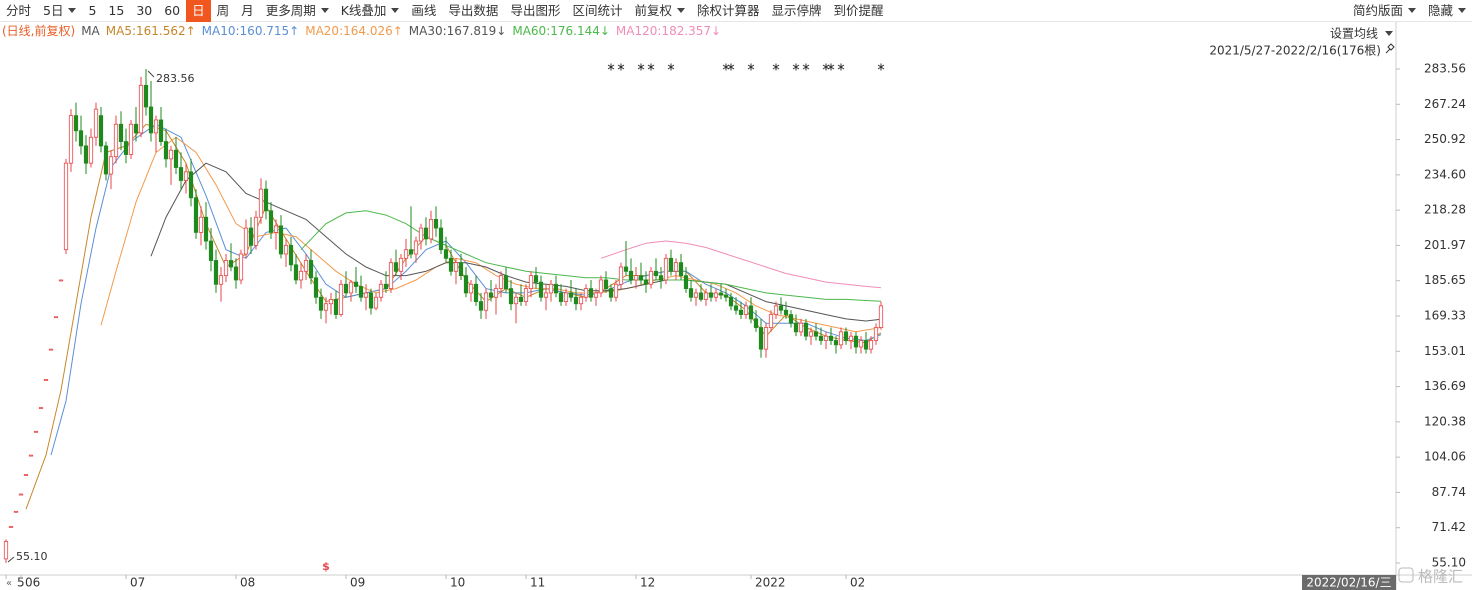 The height and width of the screenshot is (590, 1472). I want to click on toolbar-item: 隐藏, so click(1447, 11).